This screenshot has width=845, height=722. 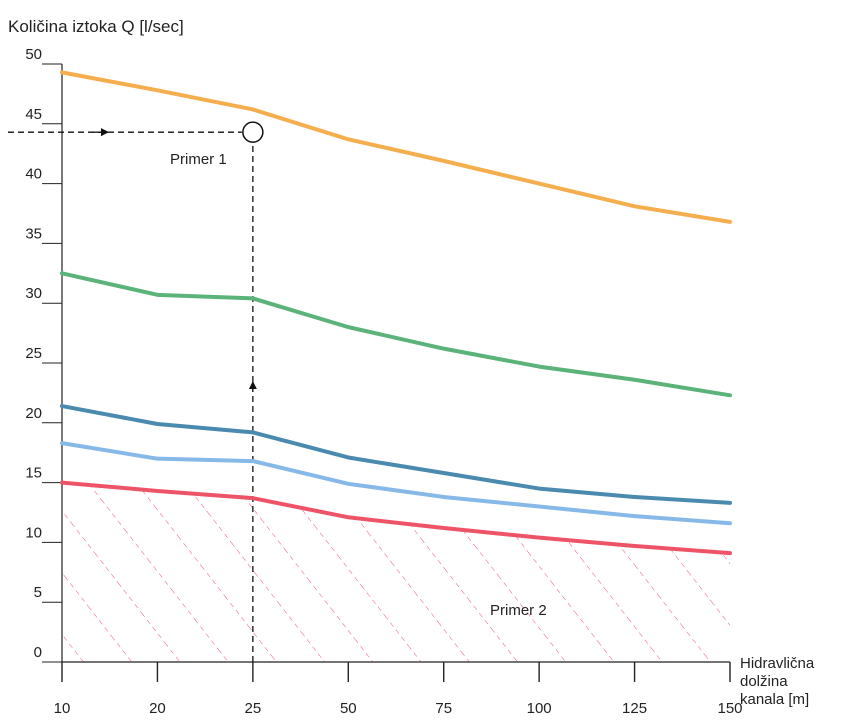 I want to click on x-tick-label: 150, so click(x=729, y=708).